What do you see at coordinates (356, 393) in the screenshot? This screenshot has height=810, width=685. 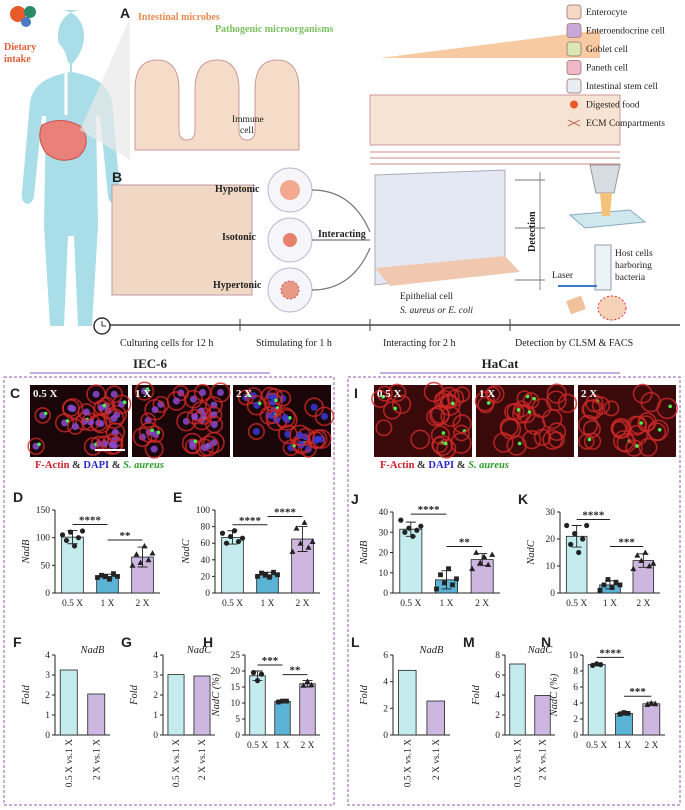 I see `panel-label: I` at bounding box center [356, 393].